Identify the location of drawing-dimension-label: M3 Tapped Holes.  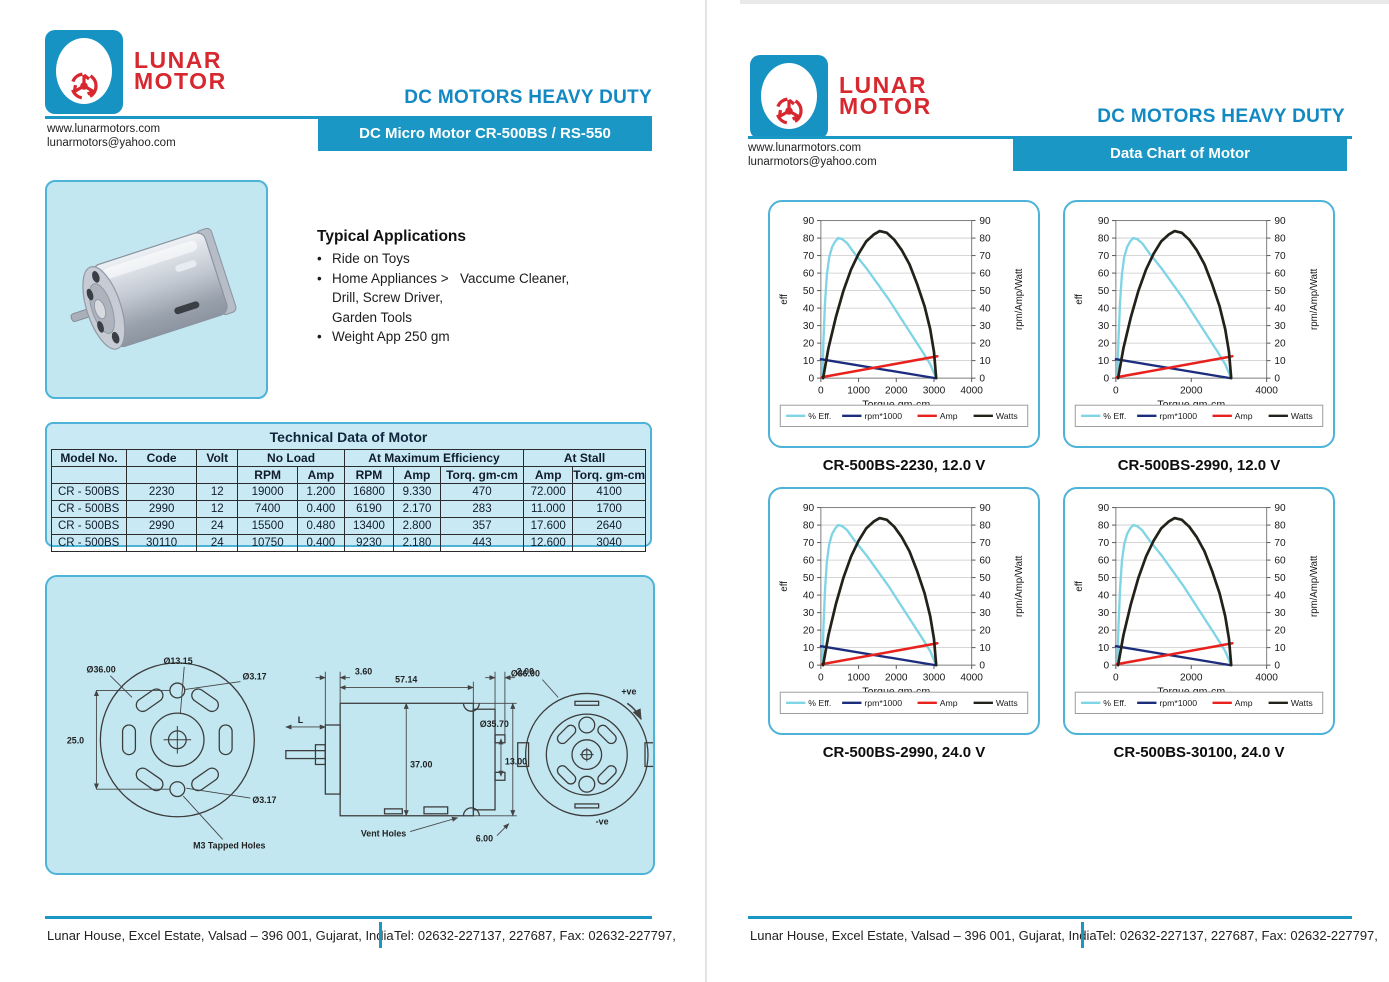
(229, 845).